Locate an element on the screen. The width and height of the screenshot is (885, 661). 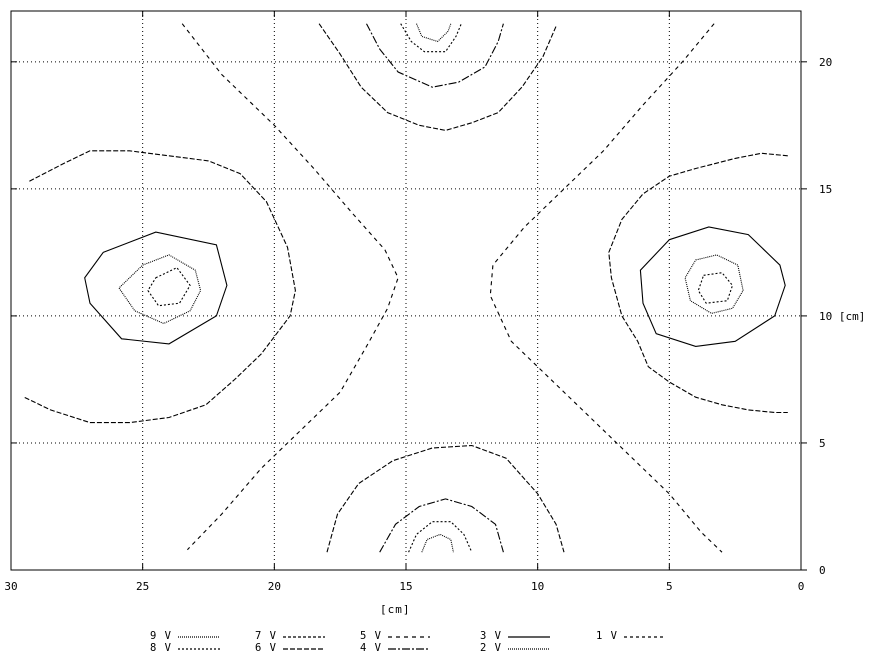
x-axis-unit-label: [cm] is located at coordinates (395, 609).